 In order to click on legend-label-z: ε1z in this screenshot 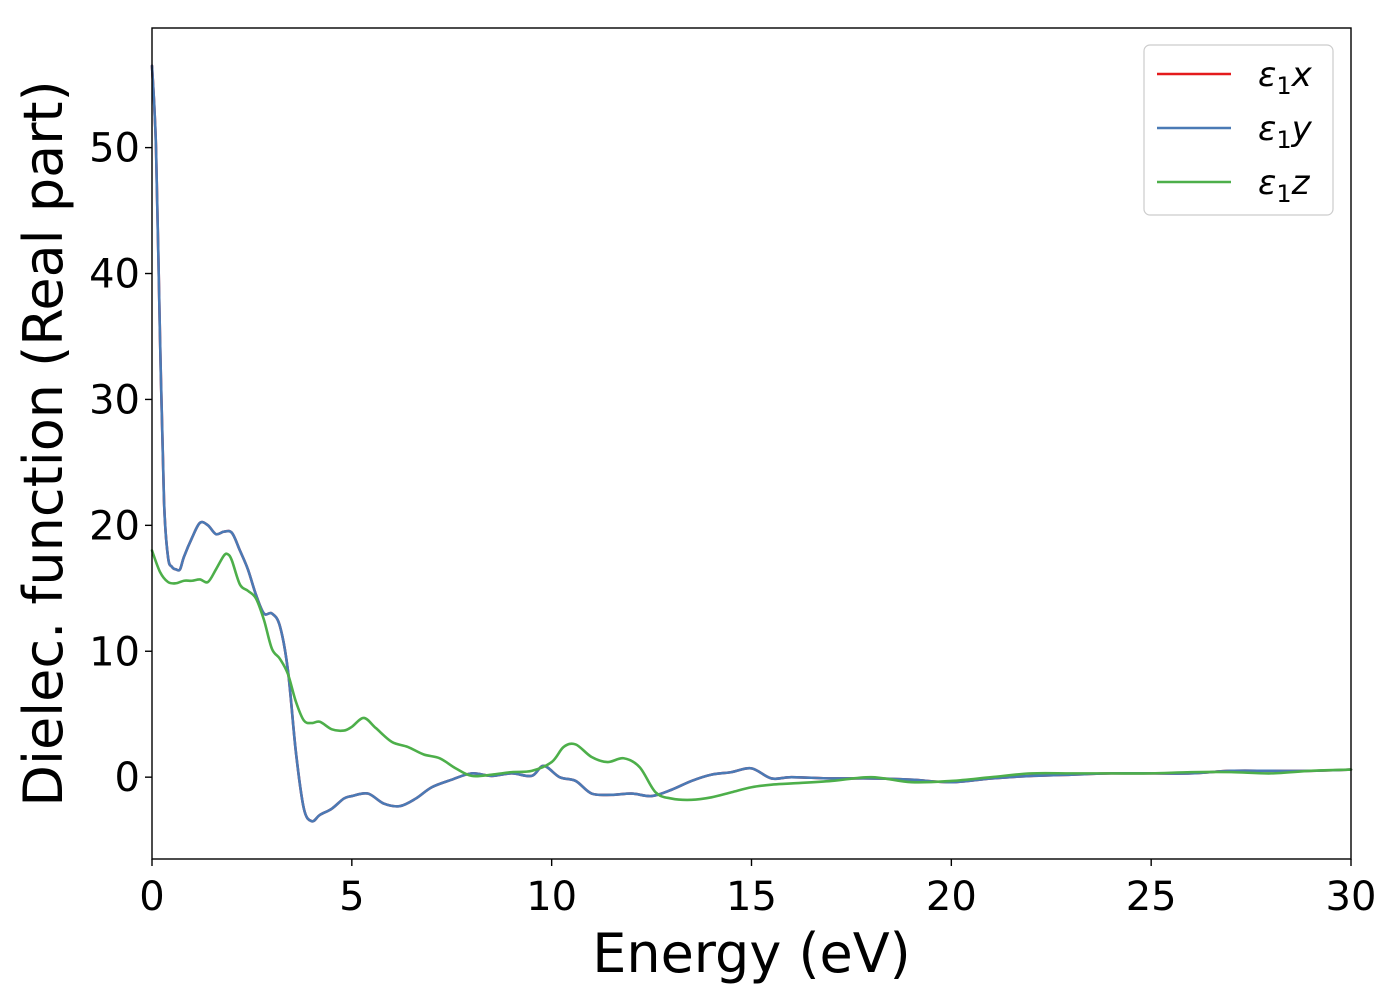, I will do `click(1284, 185)`.